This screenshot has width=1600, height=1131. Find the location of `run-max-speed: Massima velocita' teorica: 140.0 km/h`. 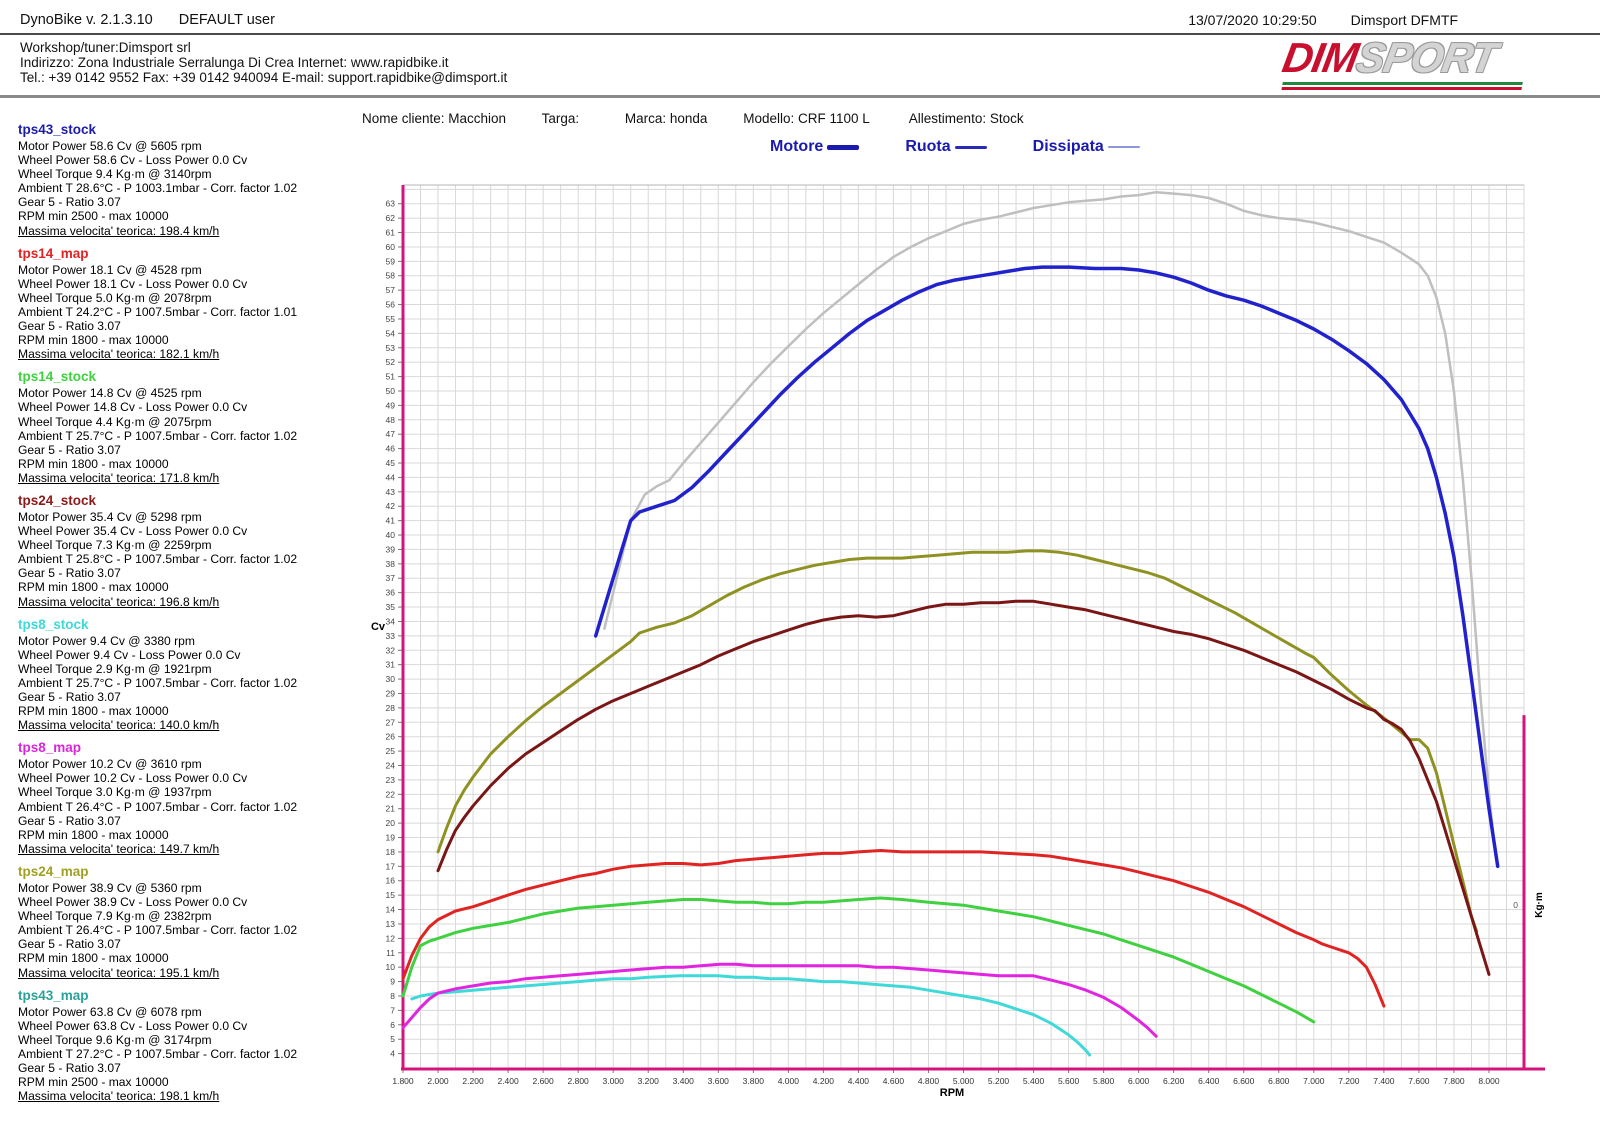

run-max-speed: Massima velocita' teorica: 140.0 km/h is located at coordinates (119, 725).